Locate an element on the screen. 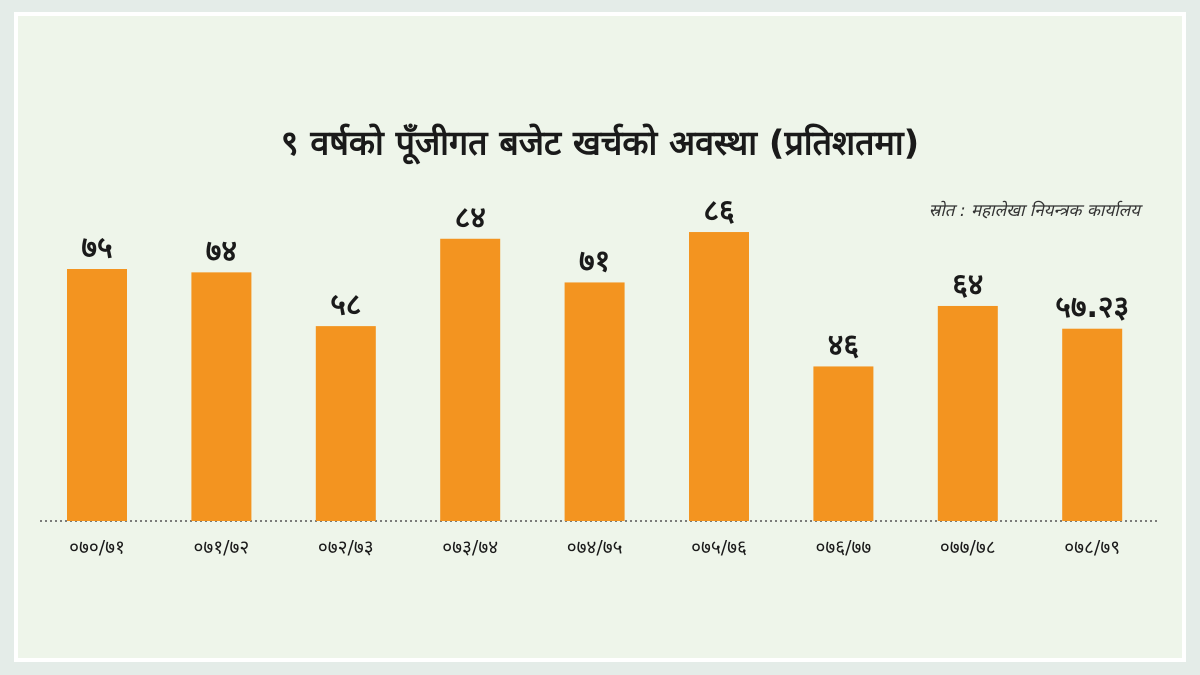 The width and height of the screenshot is (1200, 675). value-label: ८४ is located at coordinates (470, 217).